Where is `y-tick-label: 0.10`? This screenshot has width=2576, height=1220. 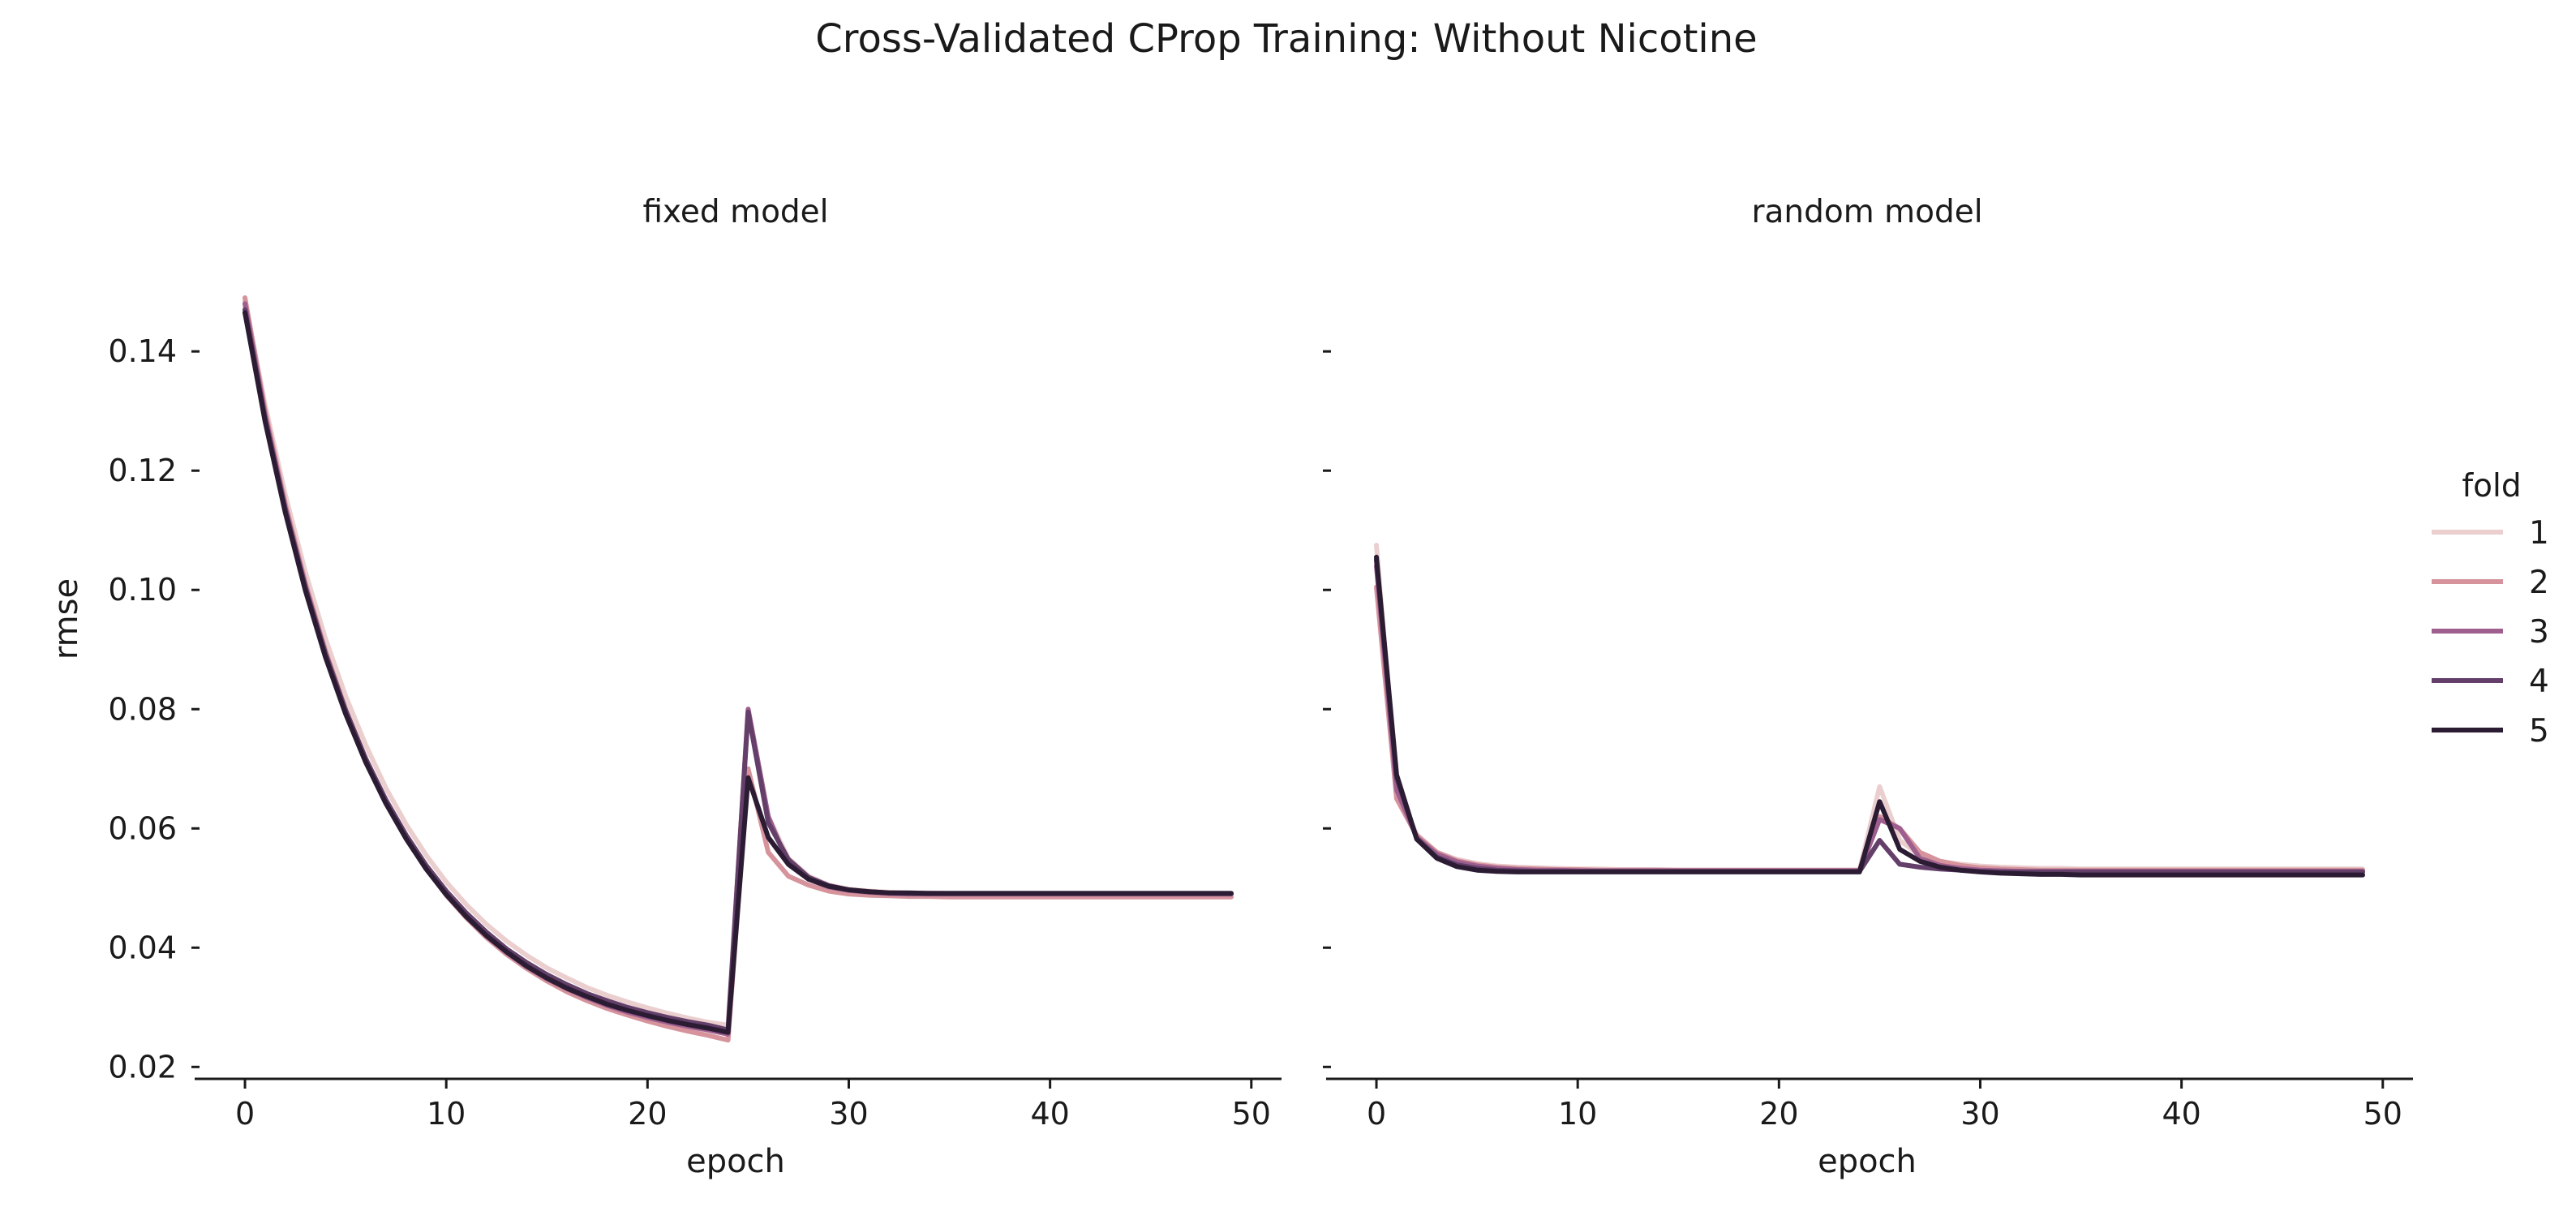 y-tick-label: 0.10 is located at coordinates (142, 590).